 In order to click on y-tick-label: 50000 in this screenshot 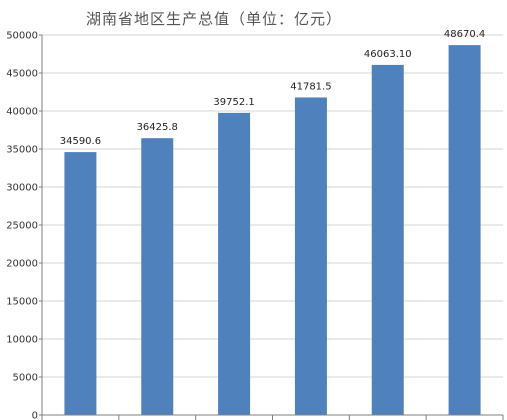, I will do `click(22, 36)`.